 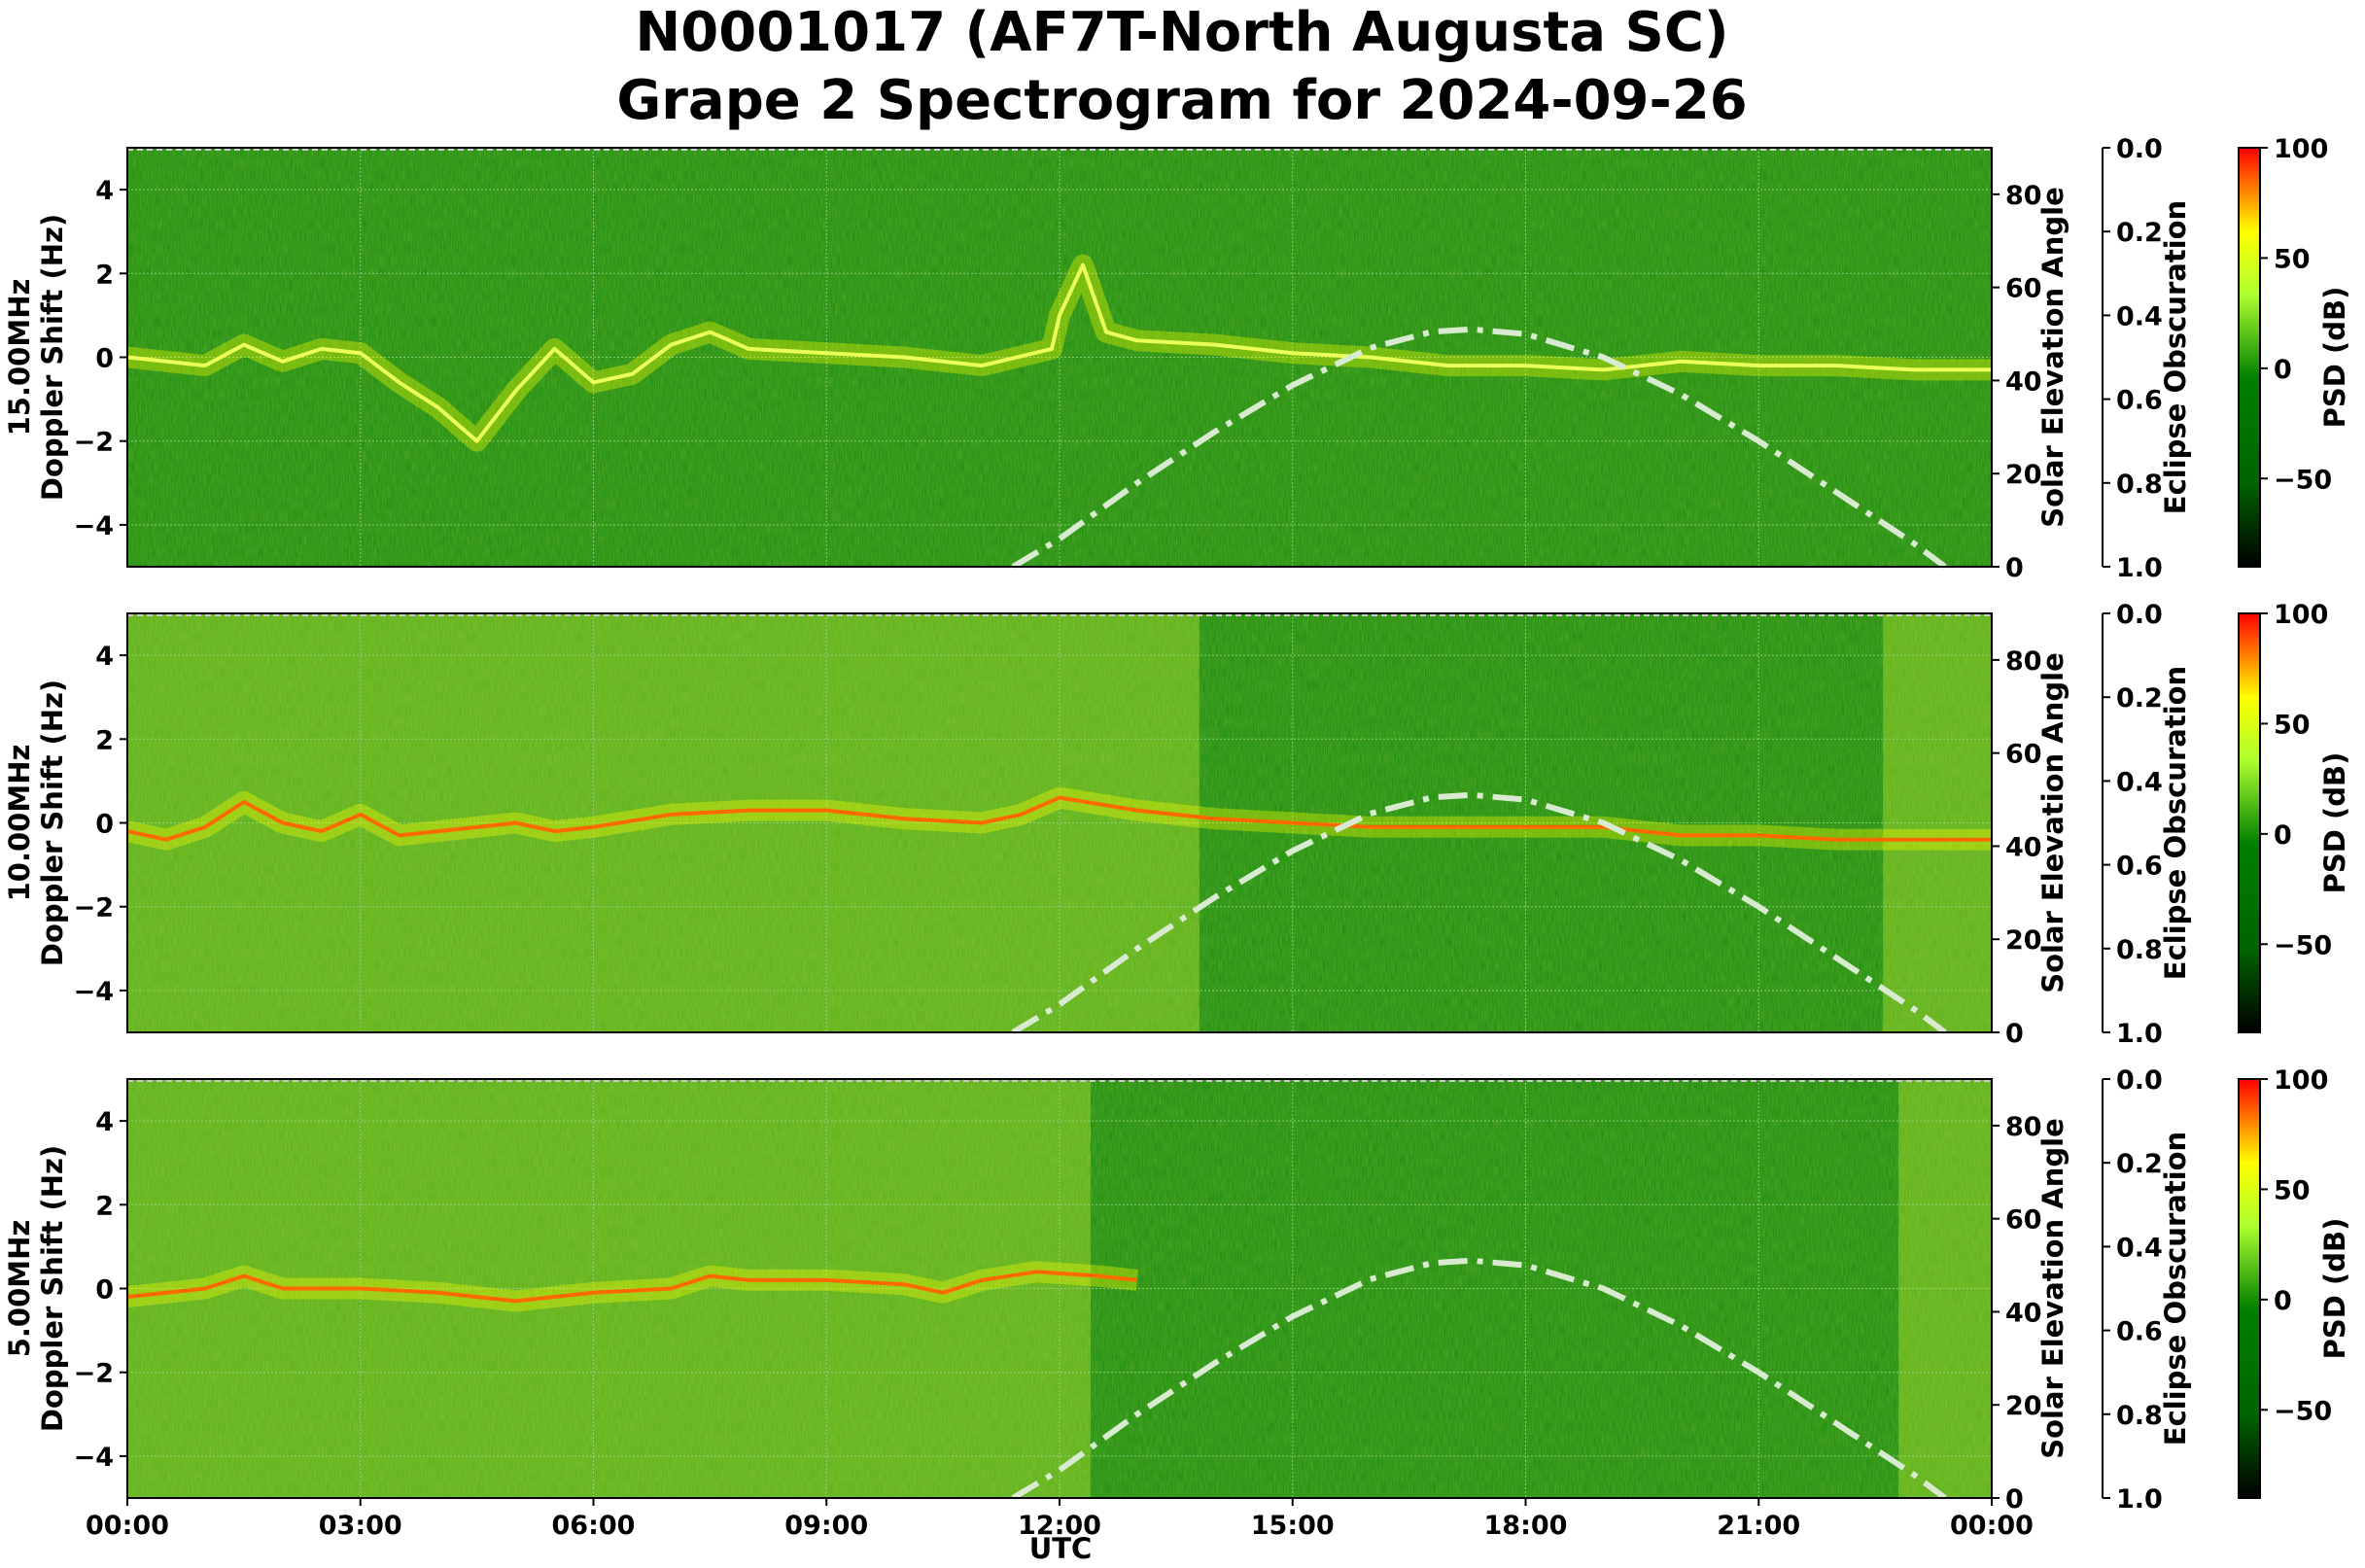 I want to click on panel-2-solar-tick-label: 80, so click(x=2024, y=1127).